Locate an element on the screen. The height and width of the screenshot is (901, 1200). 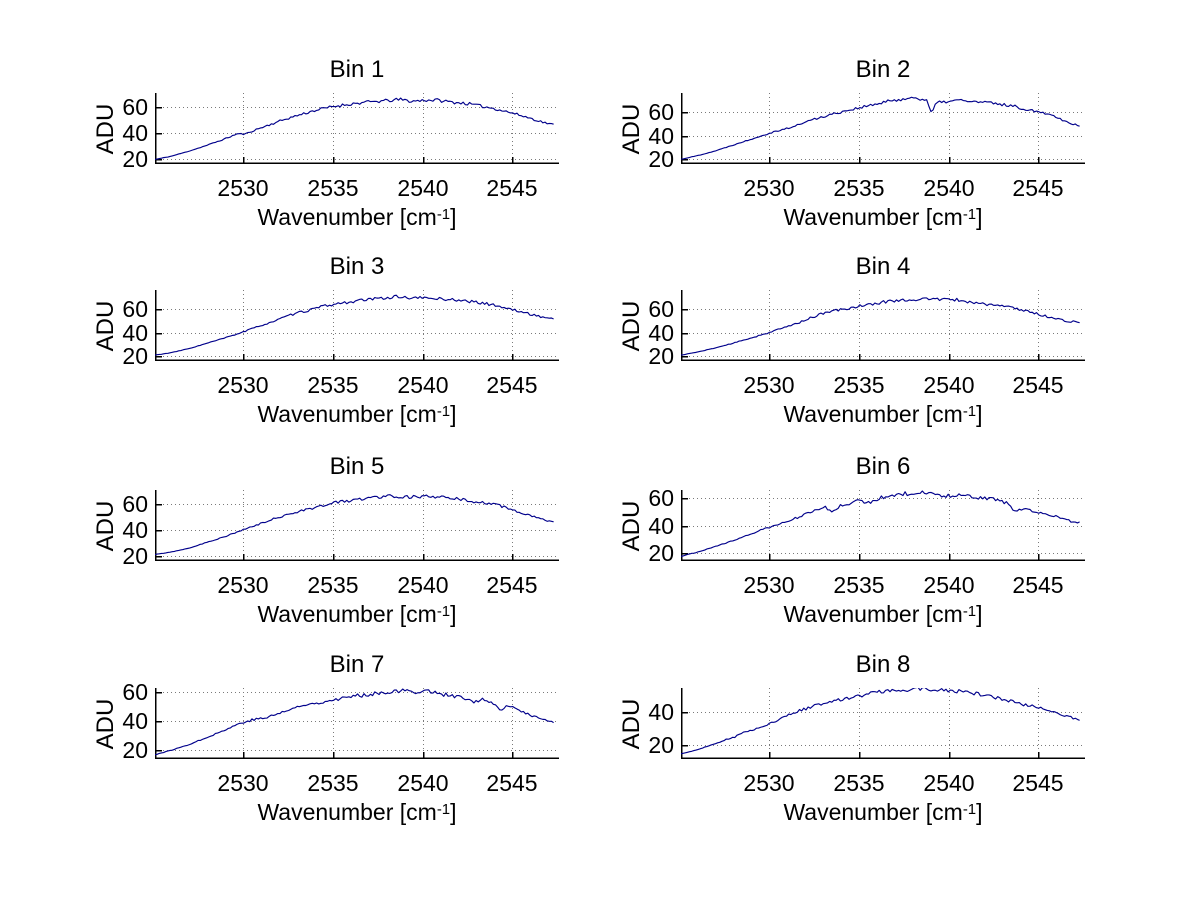
plot-title: Bin 5 is located at coordinates (357, 466).